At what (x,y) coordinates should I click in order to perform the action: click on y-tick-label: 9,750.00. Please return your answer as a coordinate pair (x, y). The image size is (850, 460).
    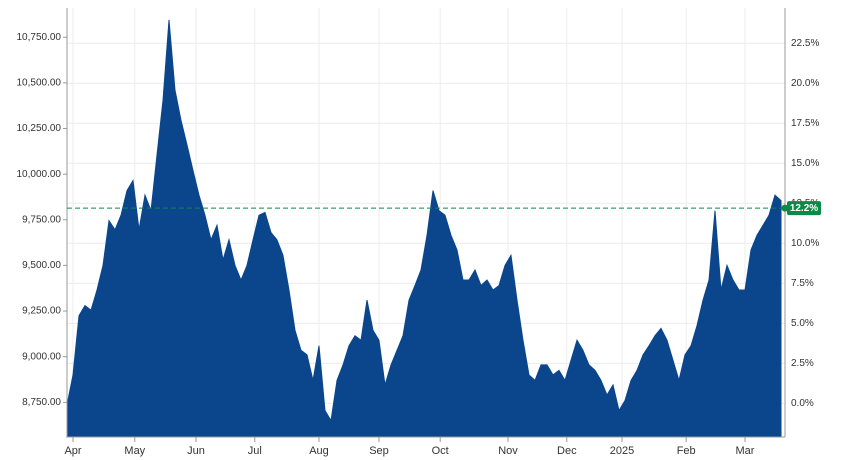
    Looking at the image, I should click on (41, 219).